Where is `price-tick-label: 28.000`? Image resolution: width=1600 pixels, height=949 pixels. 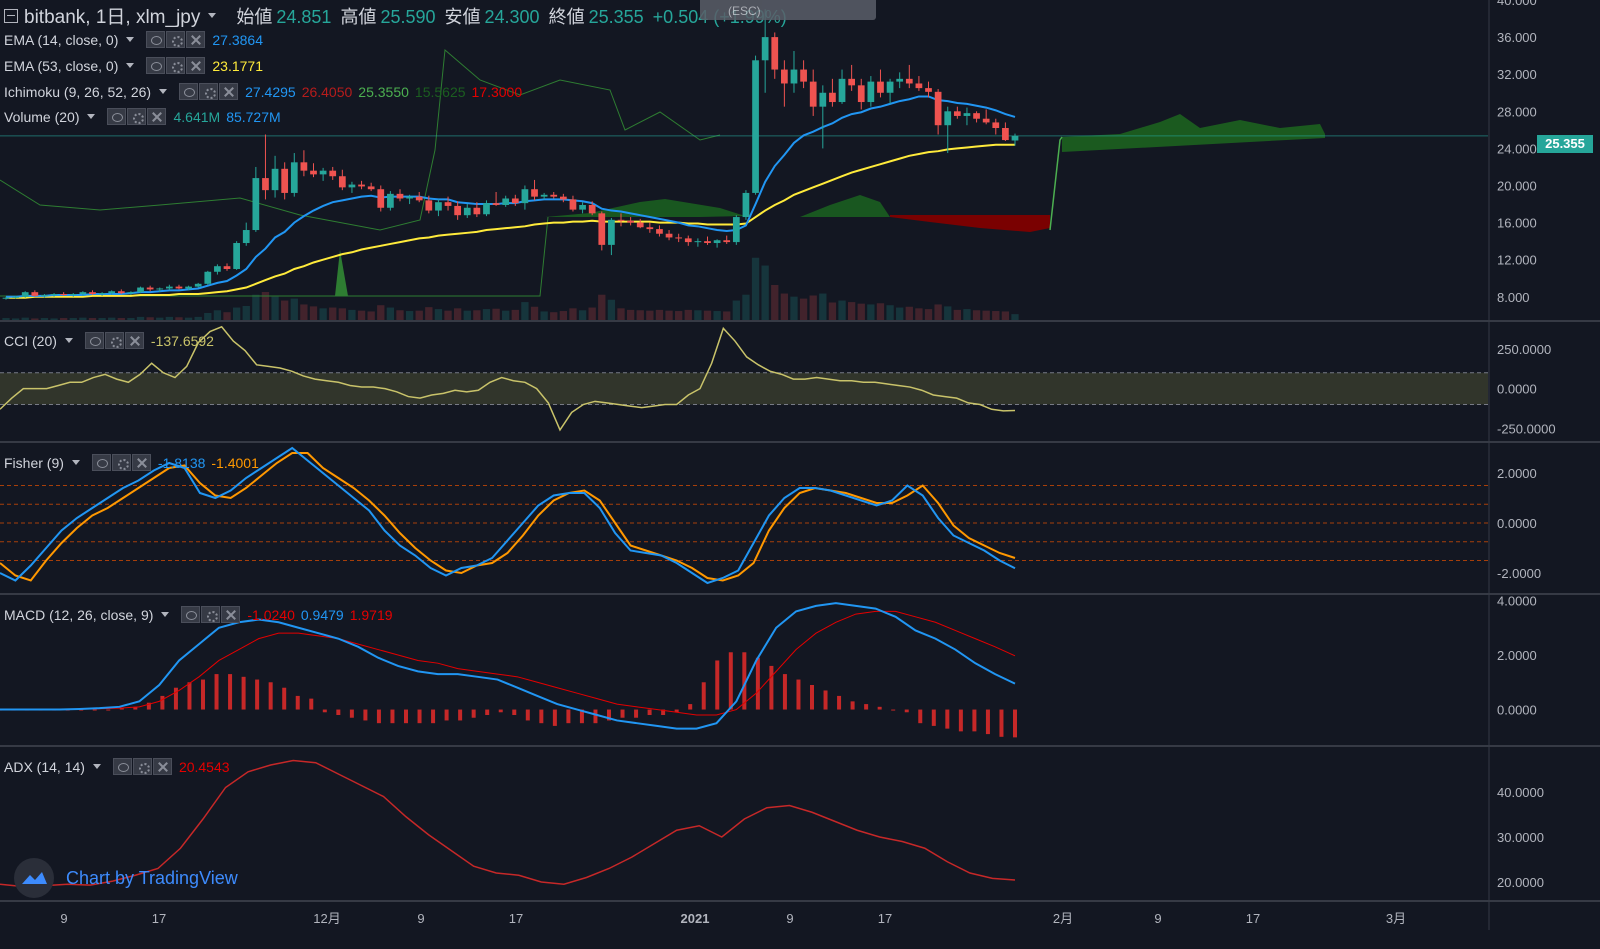 price-tick-label: 28.000 is located at coordinates (1517, 111).